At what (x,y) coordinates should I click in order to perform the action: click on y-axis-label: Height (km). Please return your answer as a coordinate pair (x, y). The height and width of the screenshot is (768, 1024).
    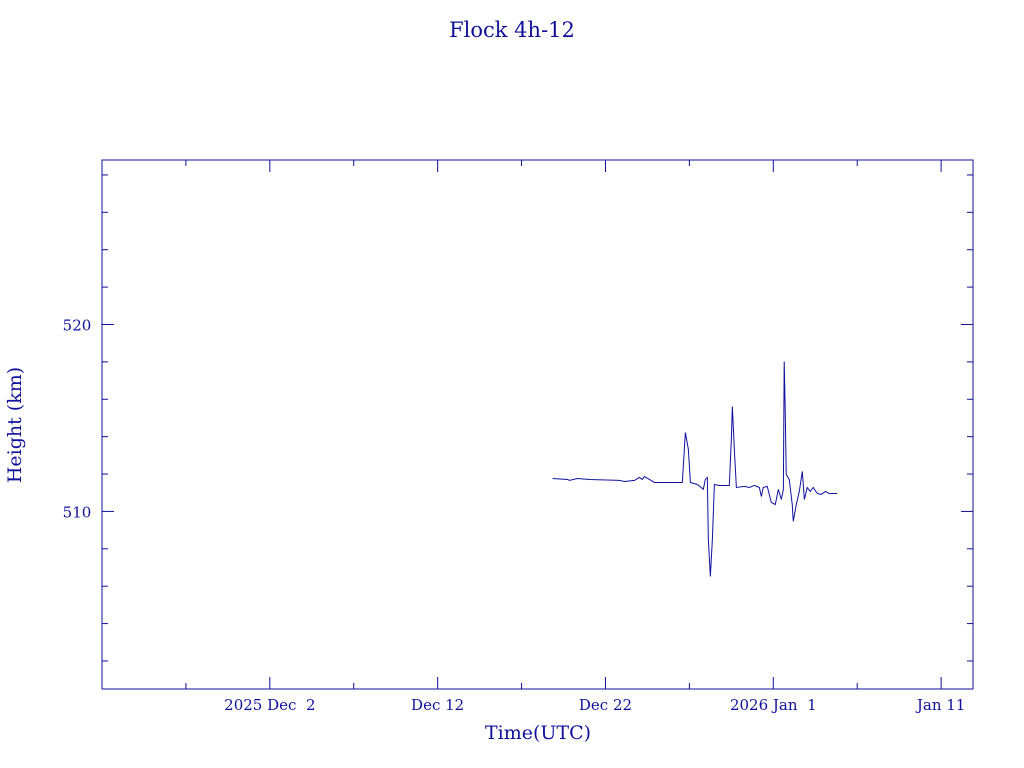
    Looking at the image, I should click on (15, 425).